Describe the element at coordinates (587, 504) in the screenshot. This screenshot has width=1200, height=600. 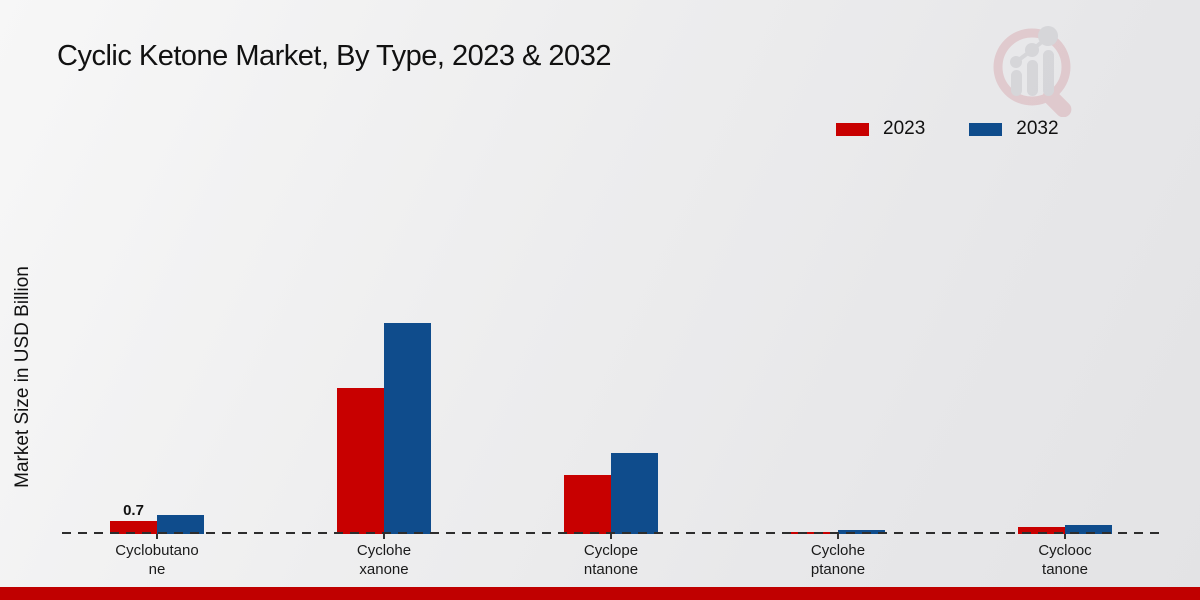
I see `bar-2023-cyclopentanone` at that location.